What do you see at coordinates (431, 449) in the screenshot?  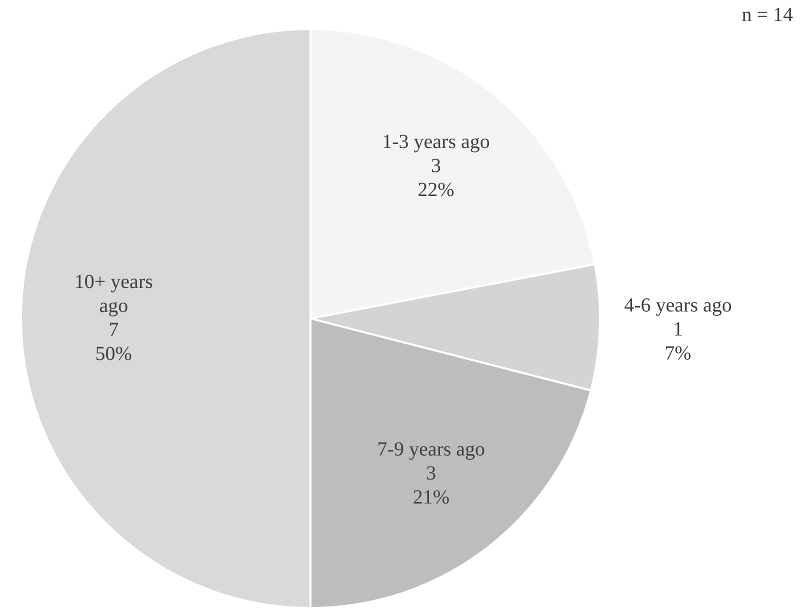 I see `slice-label: 7-9 years ago` at bounding box center [431, 449].